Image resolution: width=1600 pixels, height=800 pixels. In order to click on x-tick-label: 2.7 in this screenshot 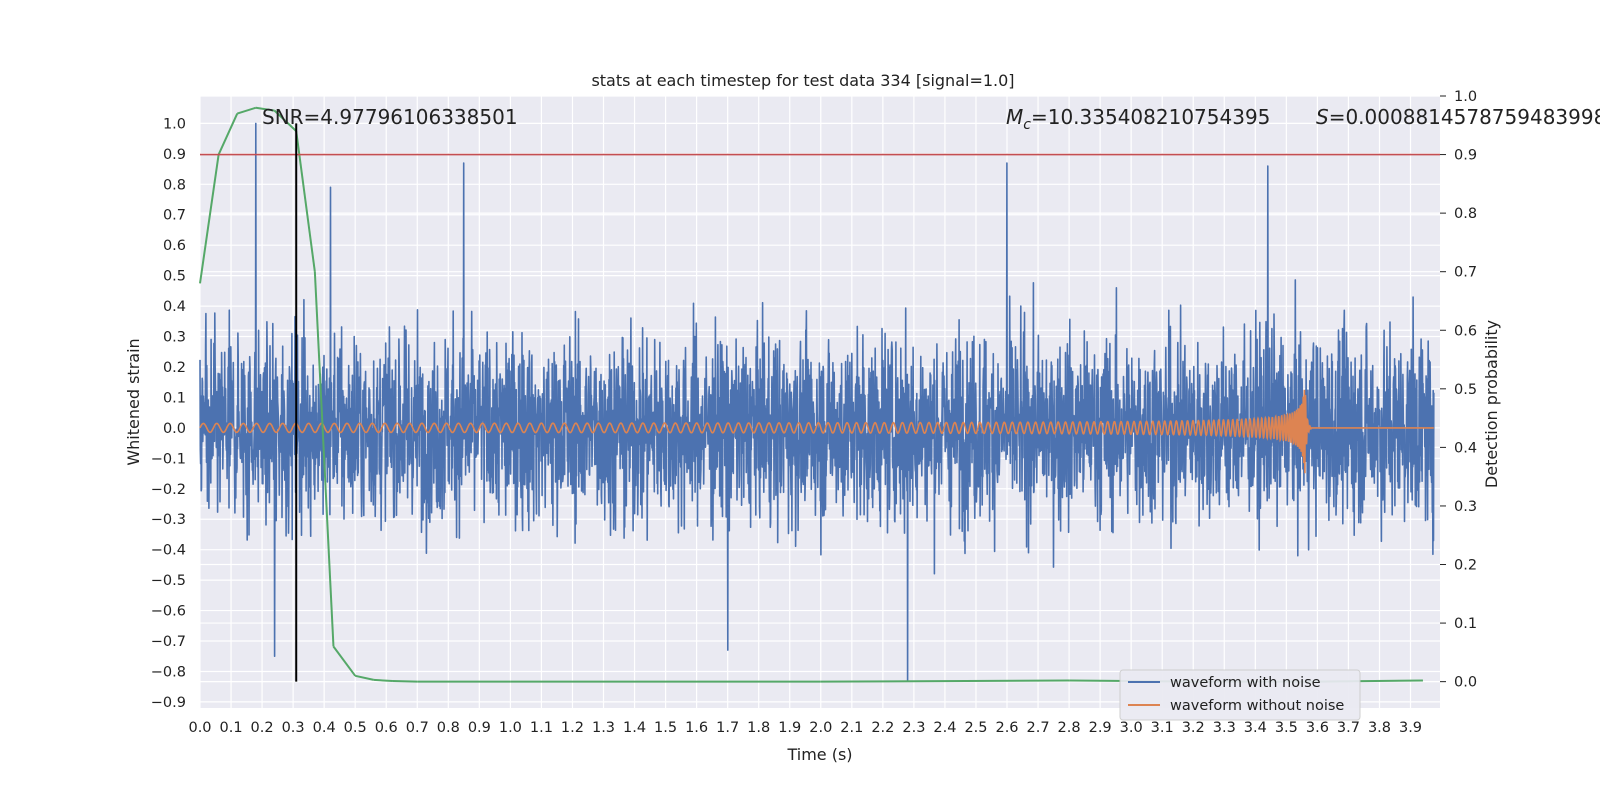, I will do `click(1038, 728)`.